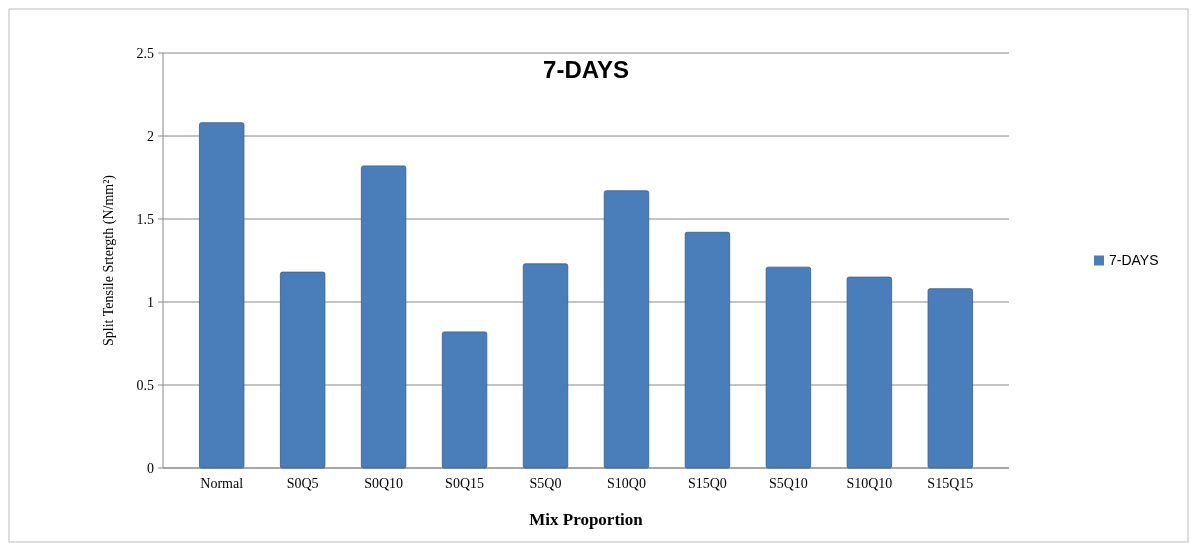  What do you see at coordinates (626, 483) in the screenshot?
I see `x-tick-label: S10Q0` at bounding box center [626, 483].